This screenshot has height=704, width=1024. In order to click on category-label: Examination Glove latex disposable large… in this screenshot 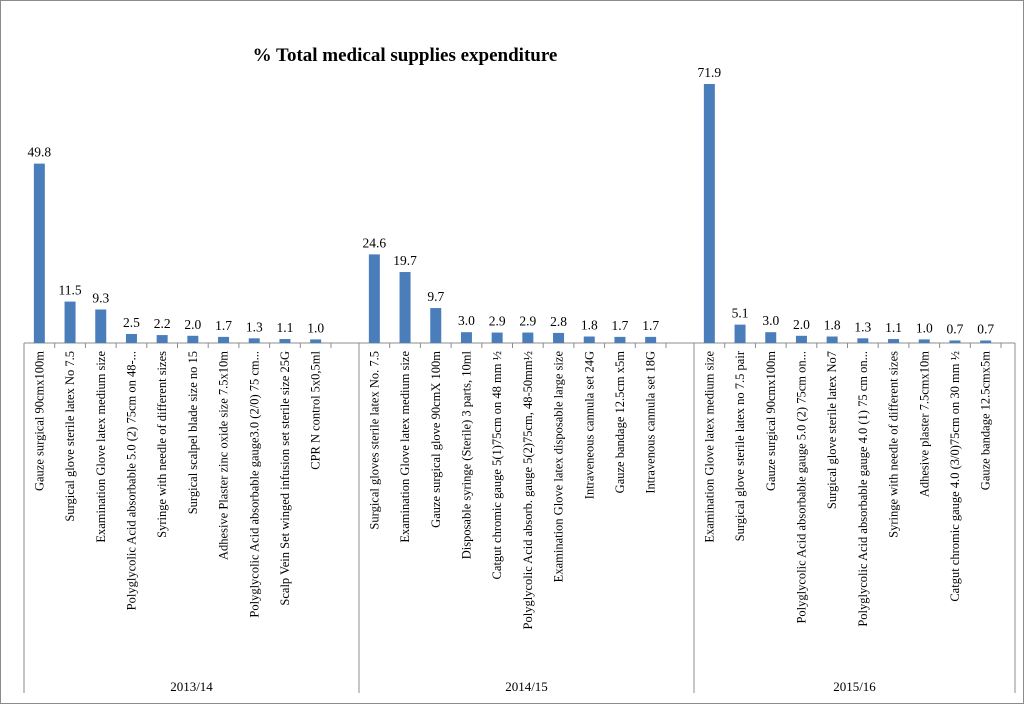, I will do `click(559, 467)`.